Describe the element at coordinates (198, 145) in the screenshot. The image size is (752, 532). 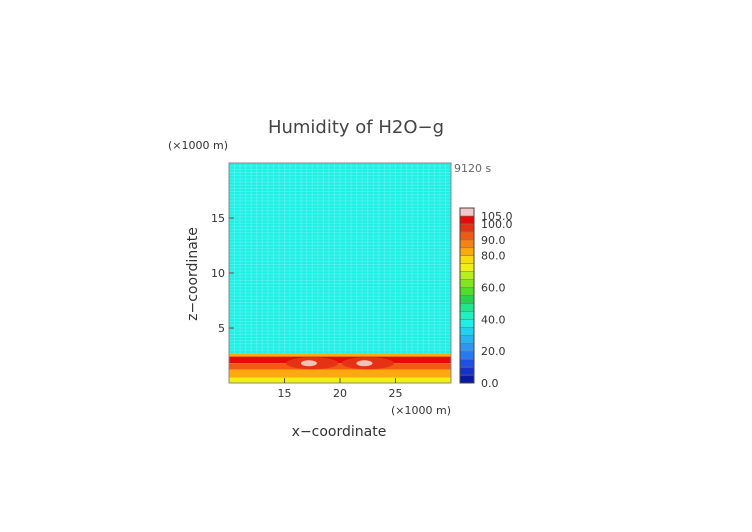
I see `y-unit-label: (×1000 m)` at that location.